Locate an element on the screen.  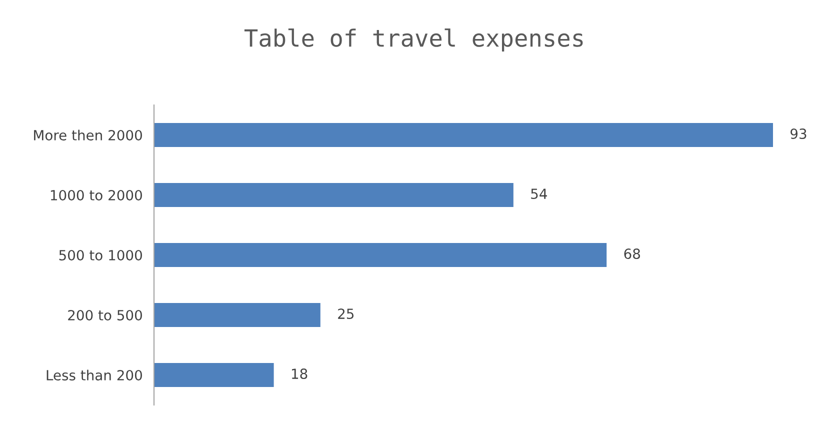
chart-title: Table of travel expenses is located at coordinates (413, 40).